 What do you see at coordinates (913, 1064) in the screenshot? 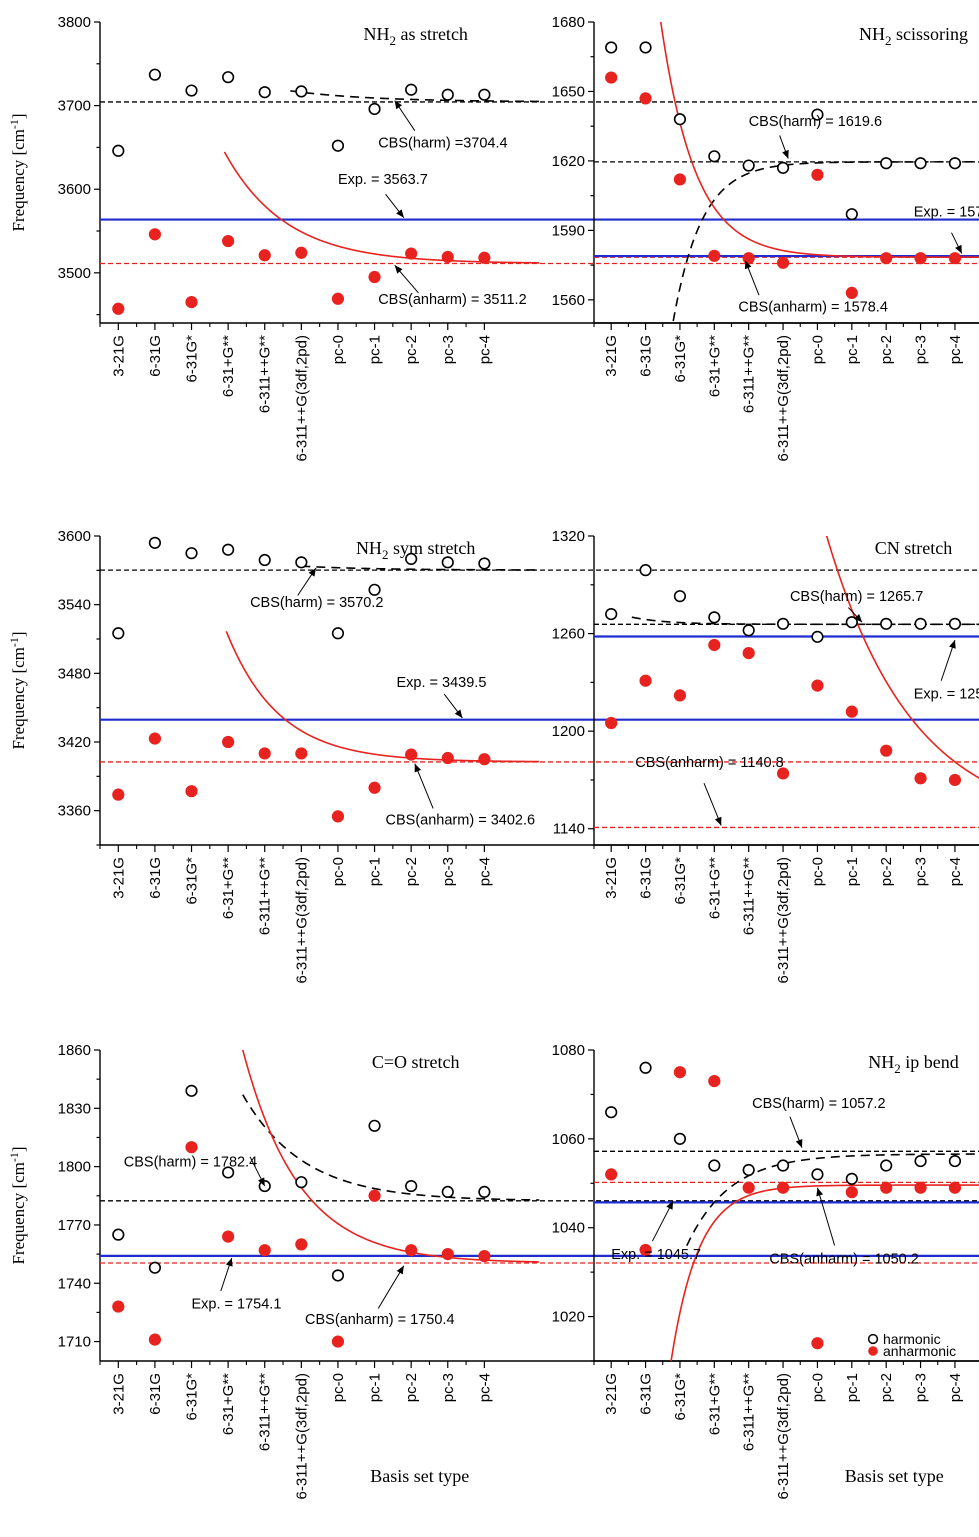
I see `panel-title: NH2 ip bend` at bounding box center [913, 1064].